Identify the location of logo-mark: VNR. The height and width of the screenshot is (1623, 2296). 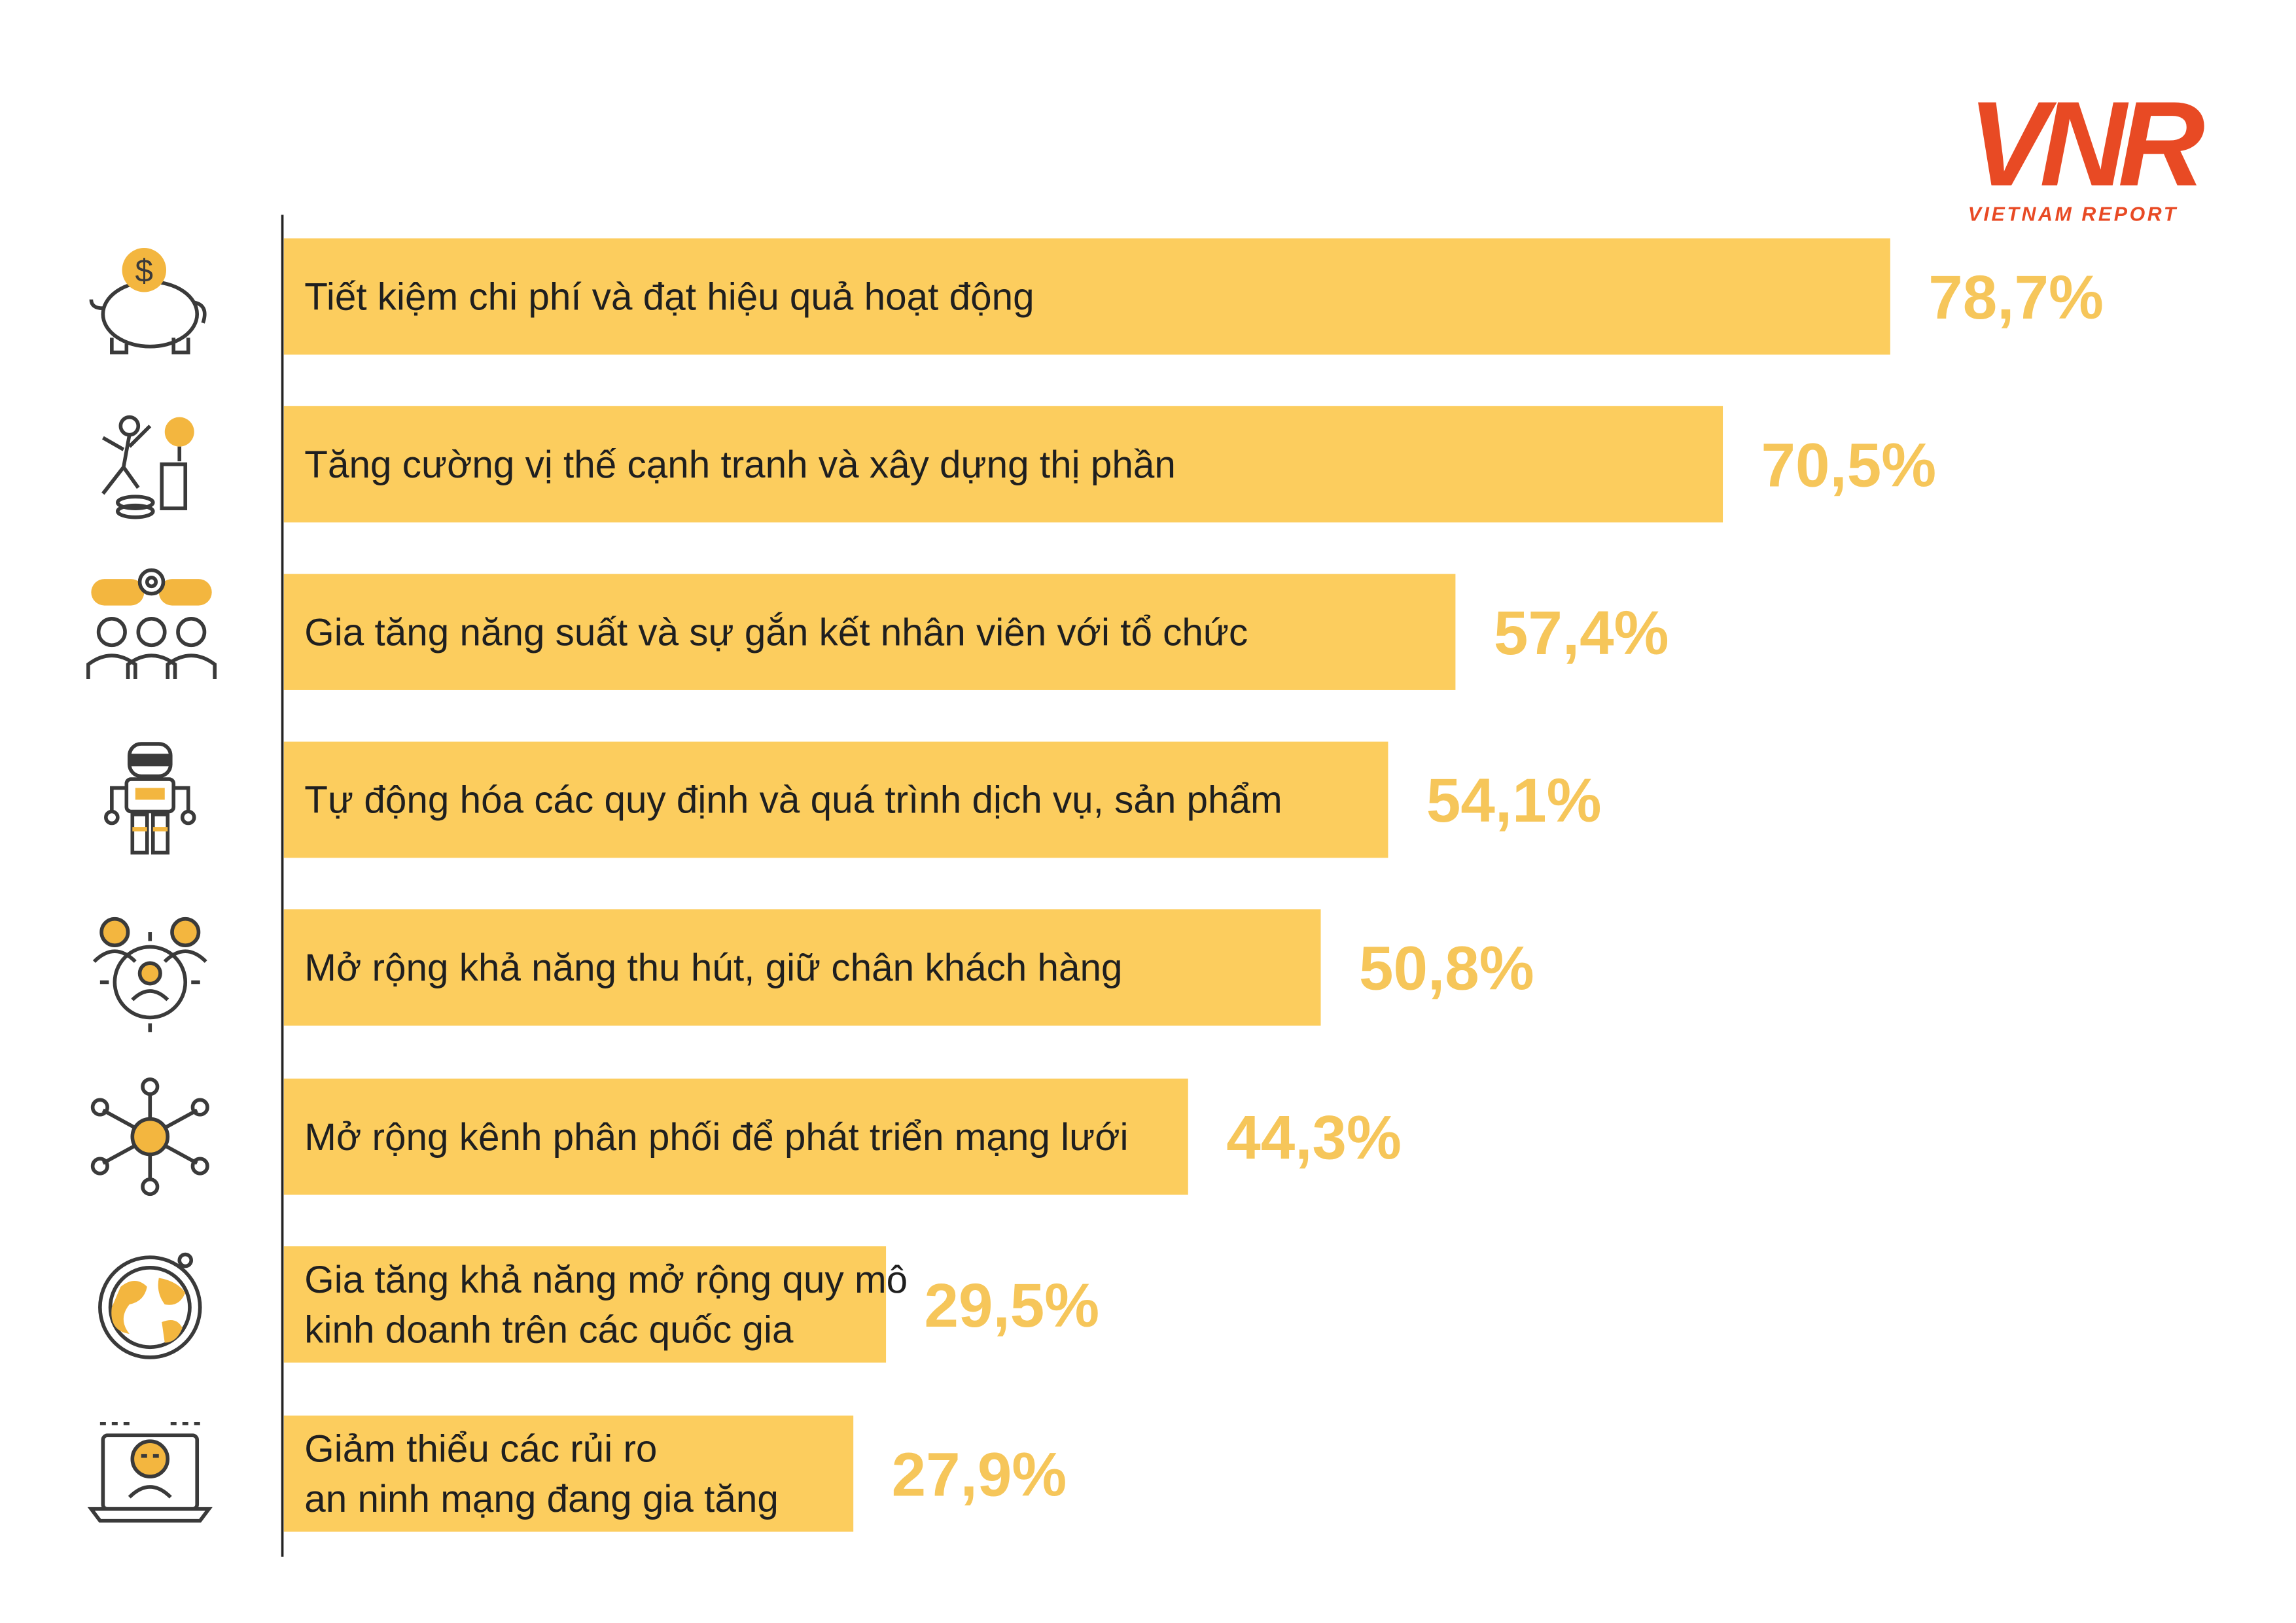
(2086, 144).